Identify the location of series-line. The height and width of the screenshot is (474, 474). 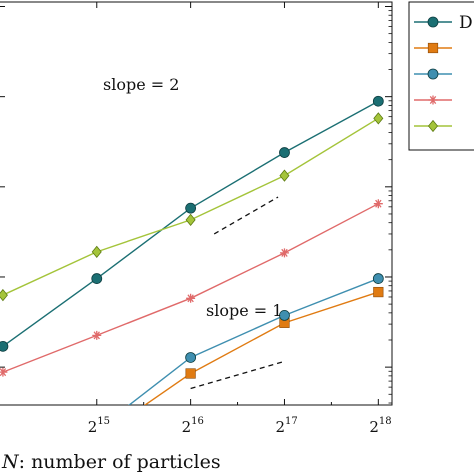
(261, 348).